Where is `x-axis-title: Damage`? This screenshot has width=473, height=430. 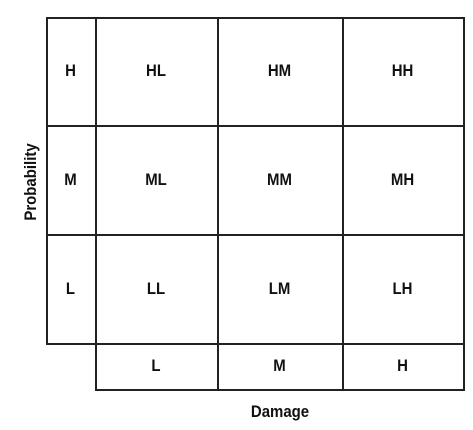 x-axis-title: Damage is located at coordinates (280, 411).